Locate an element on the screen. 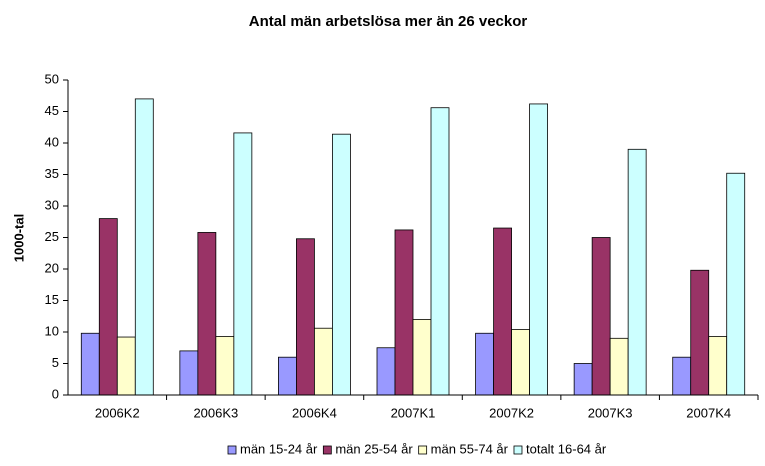  y-tick-label: 0 is located at coordinates (55, 393).